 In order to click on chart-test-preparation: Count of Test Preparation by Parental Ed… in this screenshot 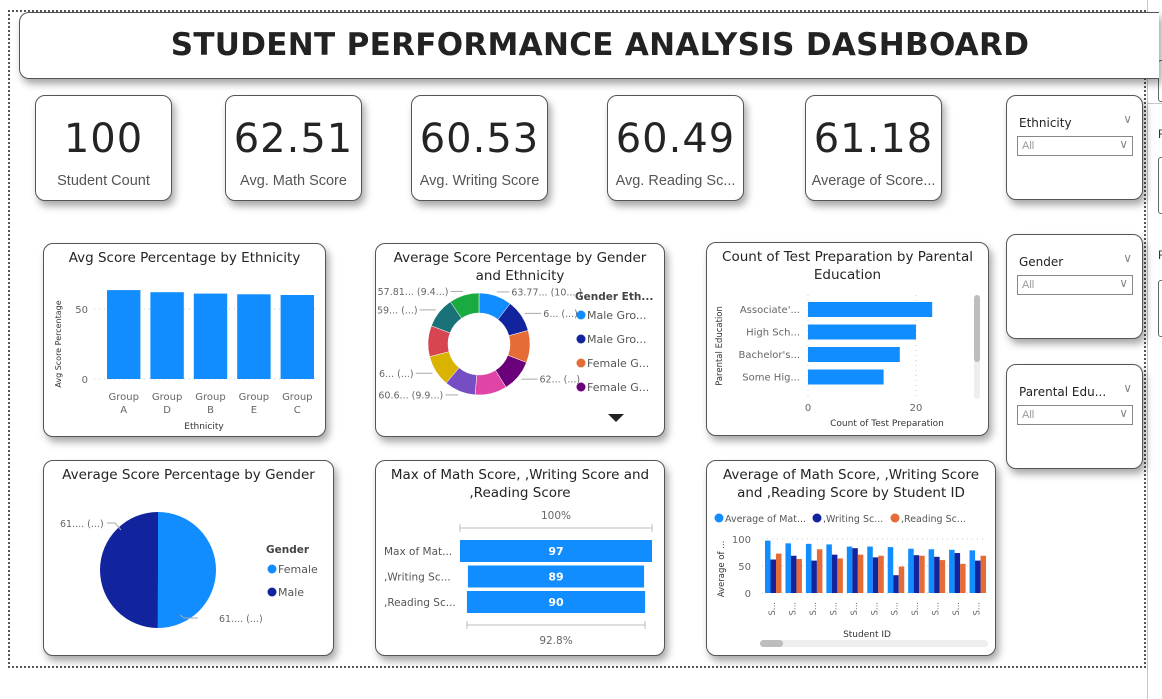, I will do `click(847, 339)`.